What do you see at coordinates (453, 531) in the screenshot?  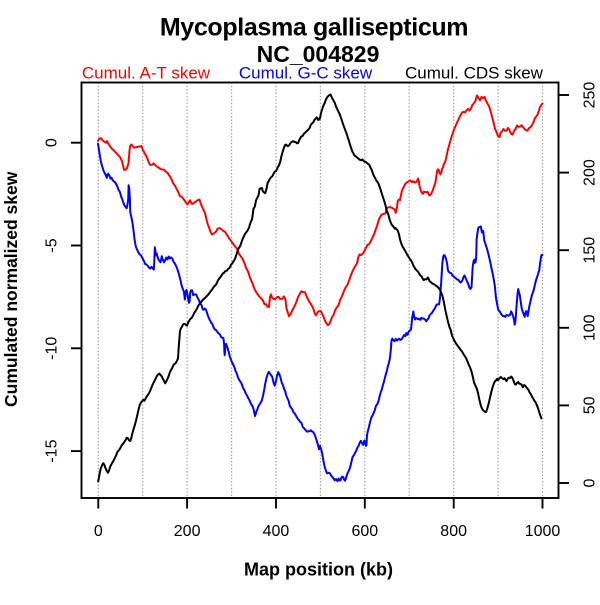 I see `svg-text: 800` at bounding box center [453, 531].